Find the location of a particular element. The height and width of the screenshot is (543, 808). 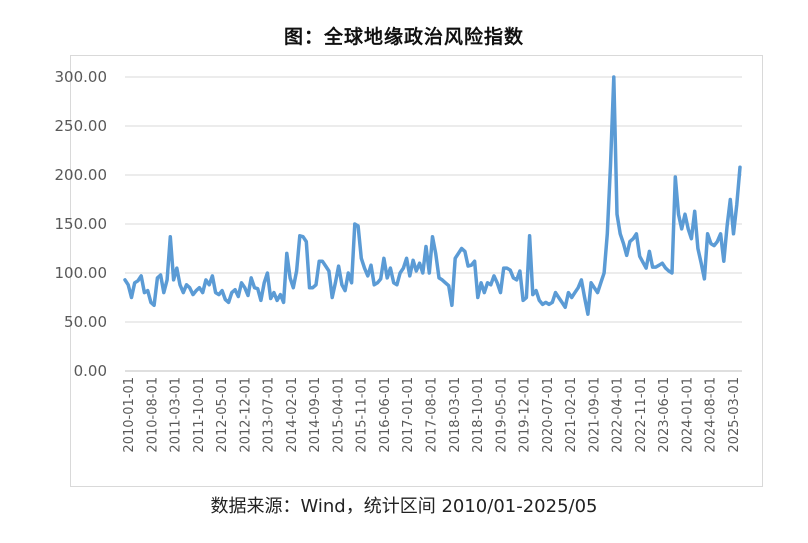

x-tick-label: 2018-10-01 is located at coordinates (478, 415).